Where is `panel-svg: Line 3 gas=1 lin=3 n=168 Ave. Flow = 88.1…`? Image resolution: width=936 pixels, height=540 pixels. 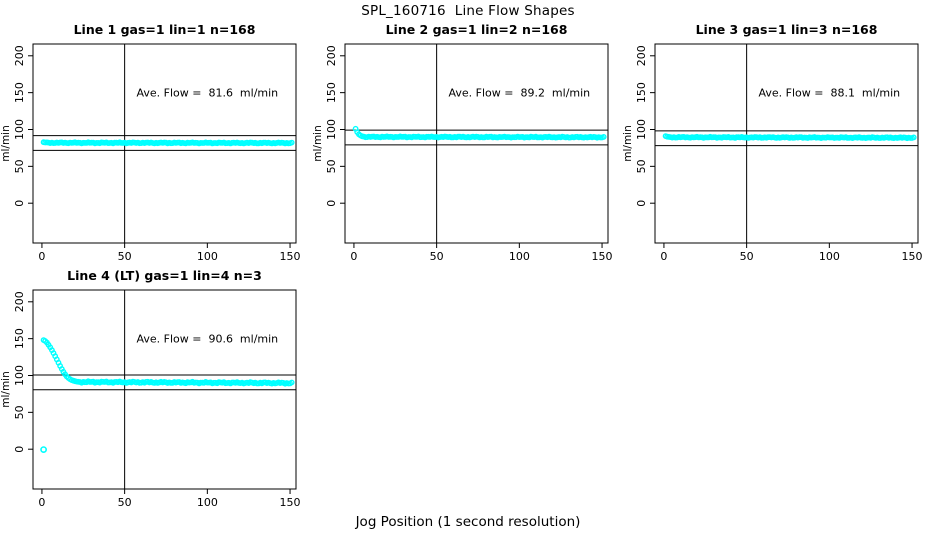 panel-svg: Line 3 gas=1 lin=3 n=168 Ave. Flow = 88.1… is located at coordinates (772, 142).